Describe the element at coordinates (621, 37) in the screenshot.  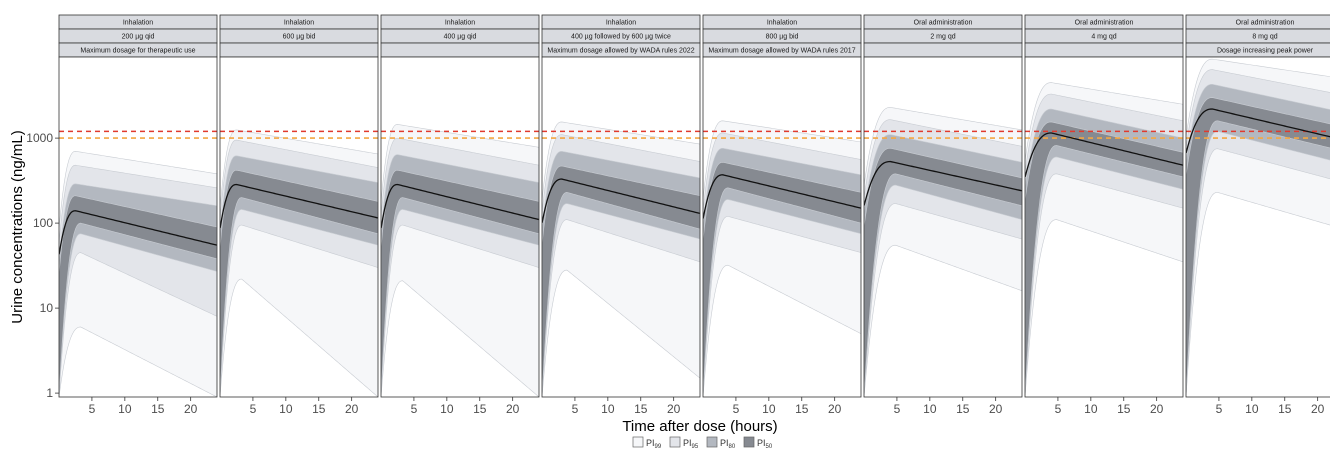
I see `strip-regimen: 400 µg followed by 600 µg twice` at that location.